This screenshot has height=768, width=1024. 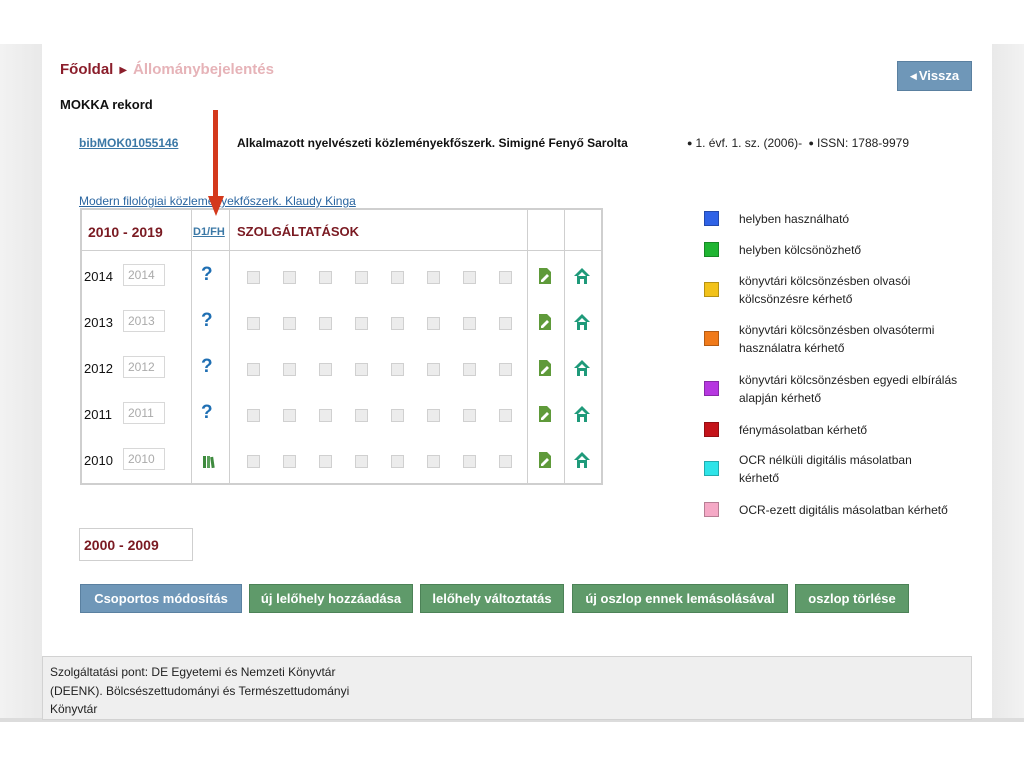 I want to click on row-year: 2010, so click(x=98, y=460).